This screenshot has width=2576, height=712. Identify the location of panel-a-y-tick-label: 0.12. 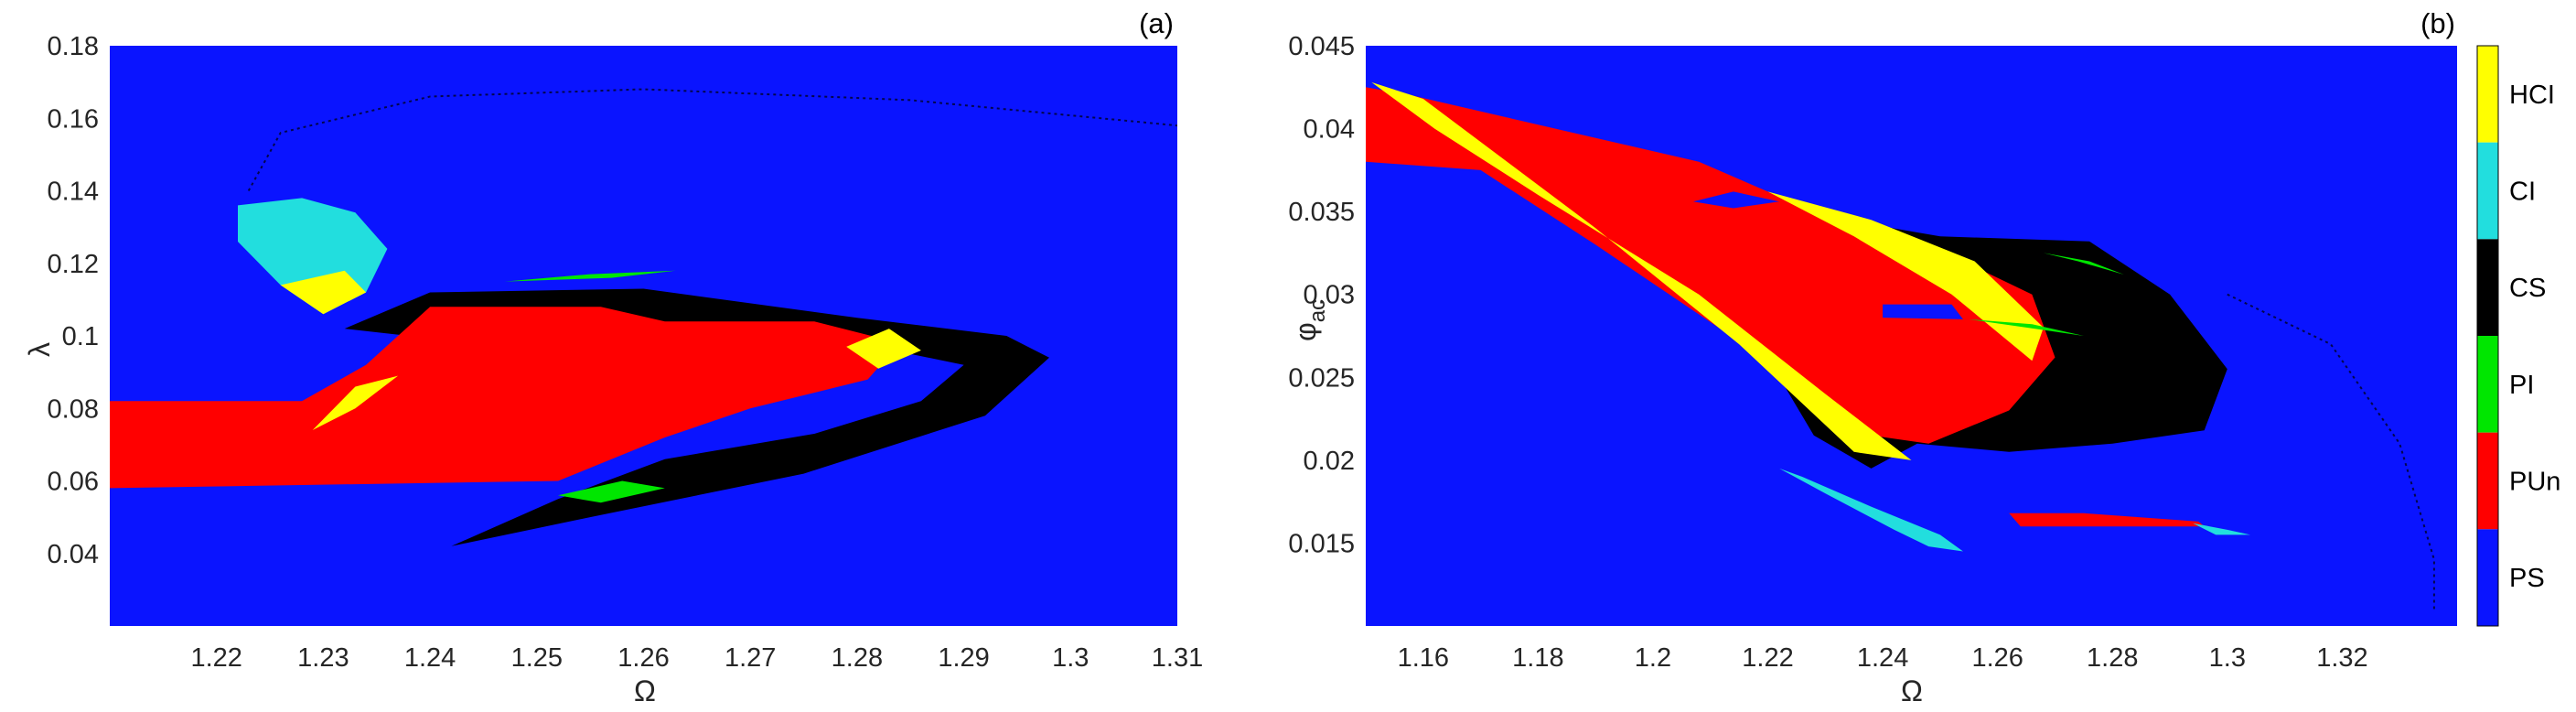
(74, 265).